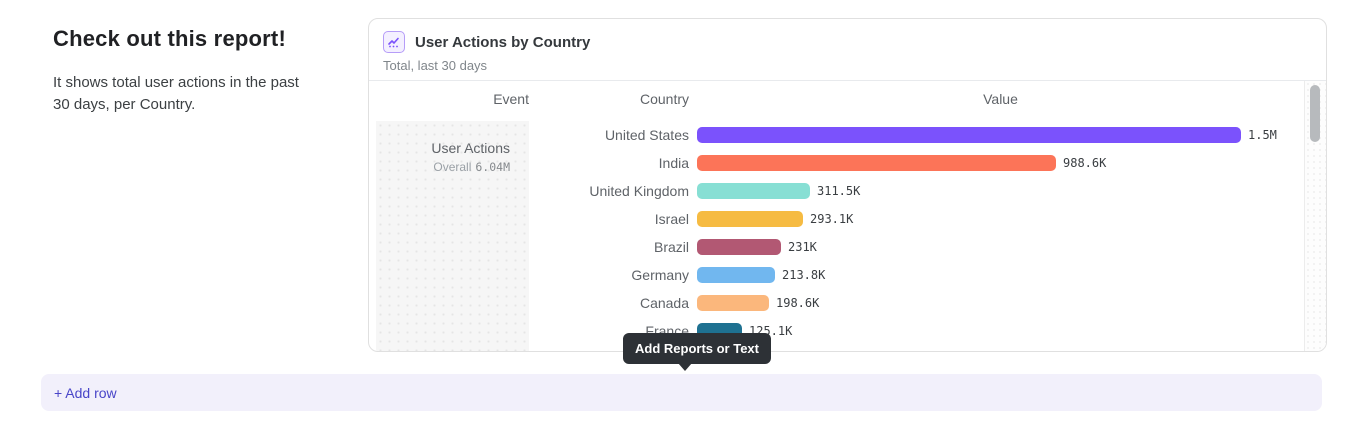  What do you see at coordinates (511, 99) in the screenshot?
I see `column-header-event: Event` at bounding box center [511, 99].